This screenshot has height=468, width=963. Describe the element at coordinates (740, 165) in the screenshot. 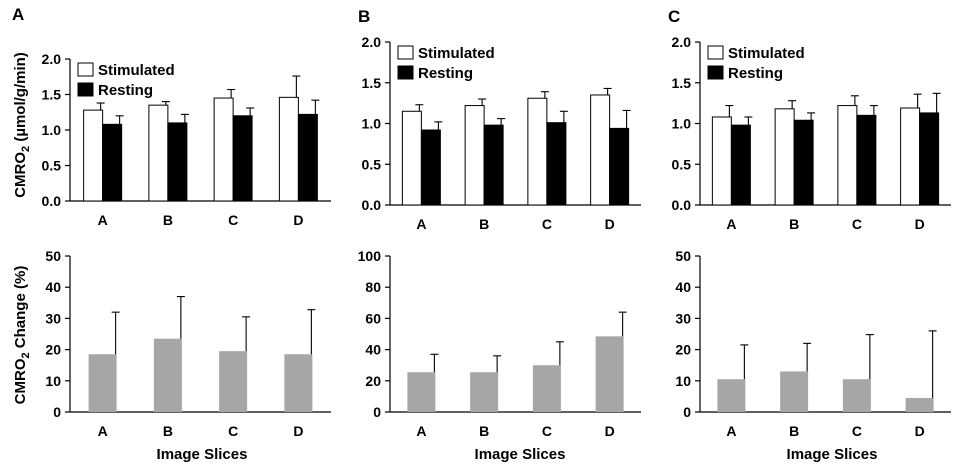

I see `bar-resting-a` at that location.